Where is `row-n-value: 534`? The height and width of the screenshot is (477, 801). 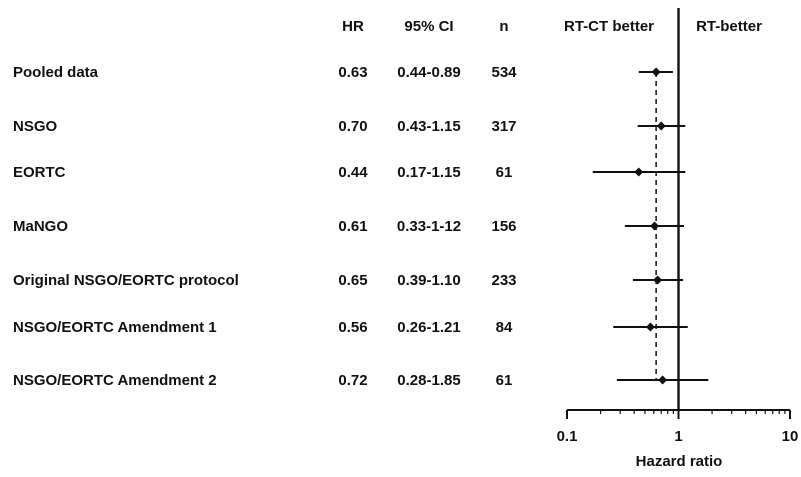 row-n-value: 534 is located at coordinates (504, 72).